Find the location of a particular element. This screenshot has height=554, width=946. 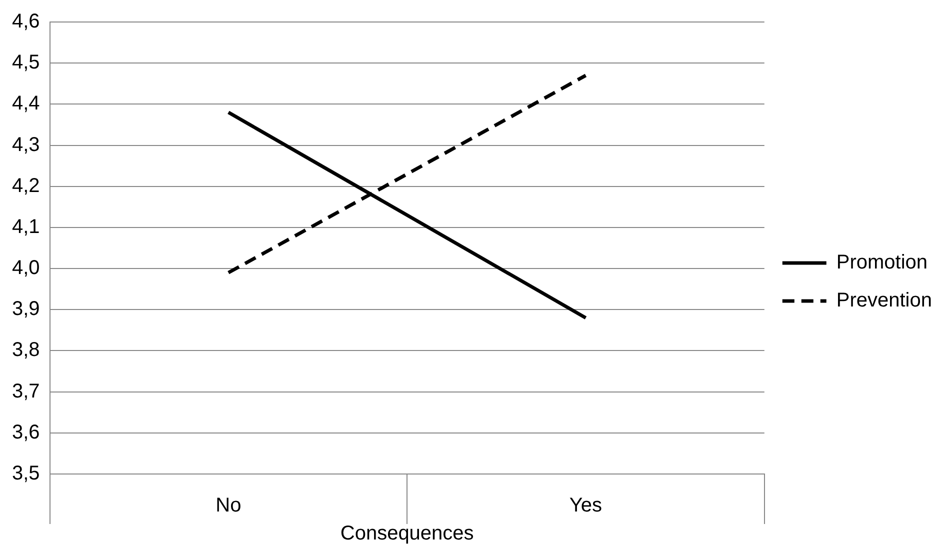

y-tick-label: 4,1 is located at coordinates (26, 227).